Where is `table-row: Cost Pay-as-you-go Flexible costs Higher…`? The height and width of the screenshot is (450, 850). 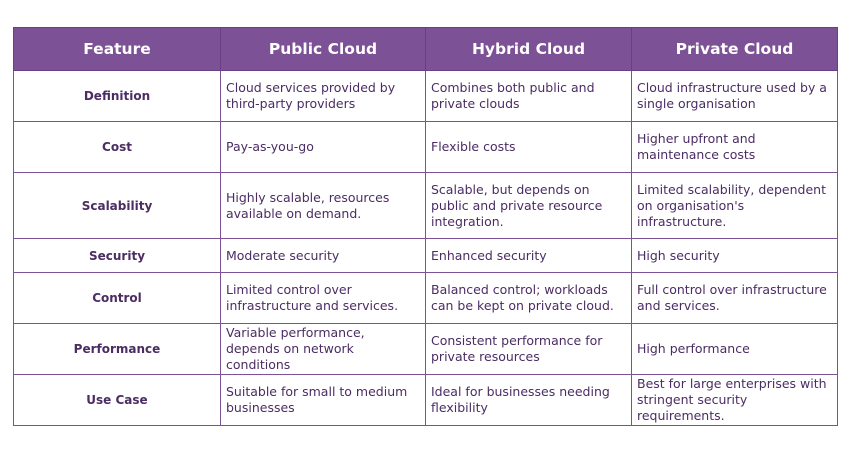 table-row: Cost Pay-as-you-go Flexible costs Higher… is located at coordinates (425, 147).